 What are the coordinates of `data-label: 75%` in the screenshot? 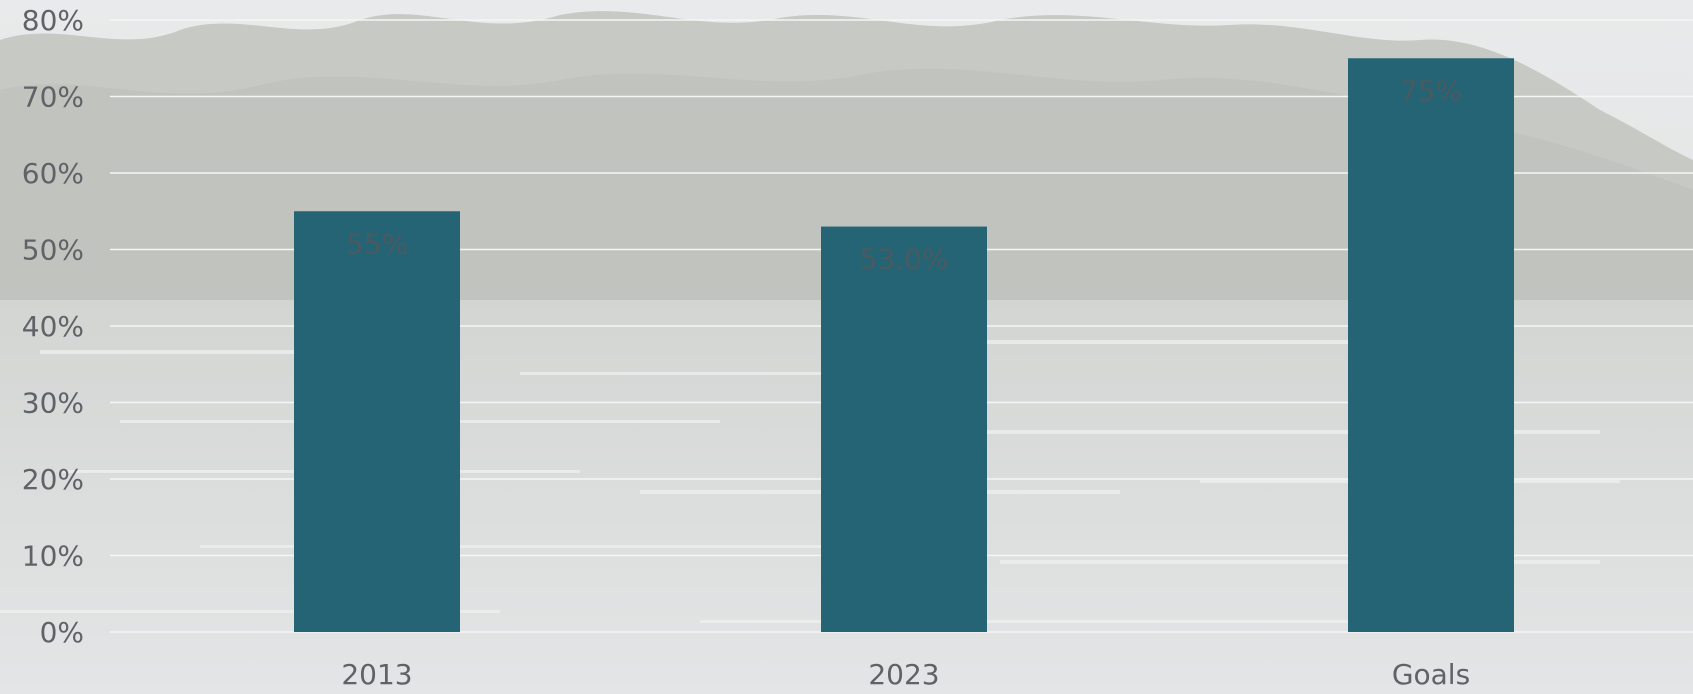 It's located at (1431, 90).